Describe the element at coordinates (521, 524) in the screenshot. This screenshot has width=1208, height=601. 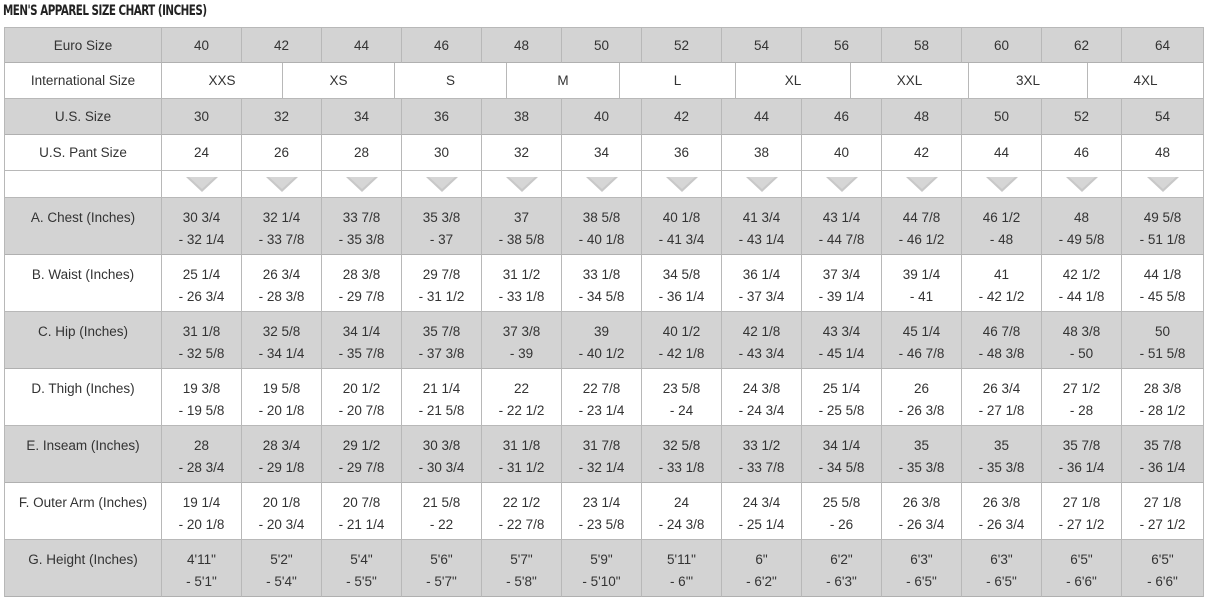
I see `range-end: - 22 7/8` at that location.